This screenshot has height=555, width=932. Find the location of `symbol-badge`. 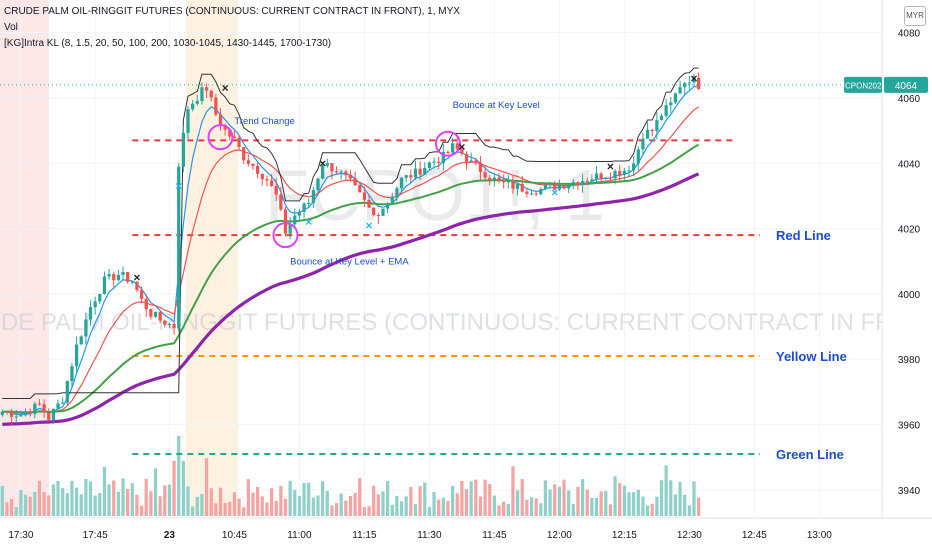

symbol-badge is located at coordinates (863, 84).